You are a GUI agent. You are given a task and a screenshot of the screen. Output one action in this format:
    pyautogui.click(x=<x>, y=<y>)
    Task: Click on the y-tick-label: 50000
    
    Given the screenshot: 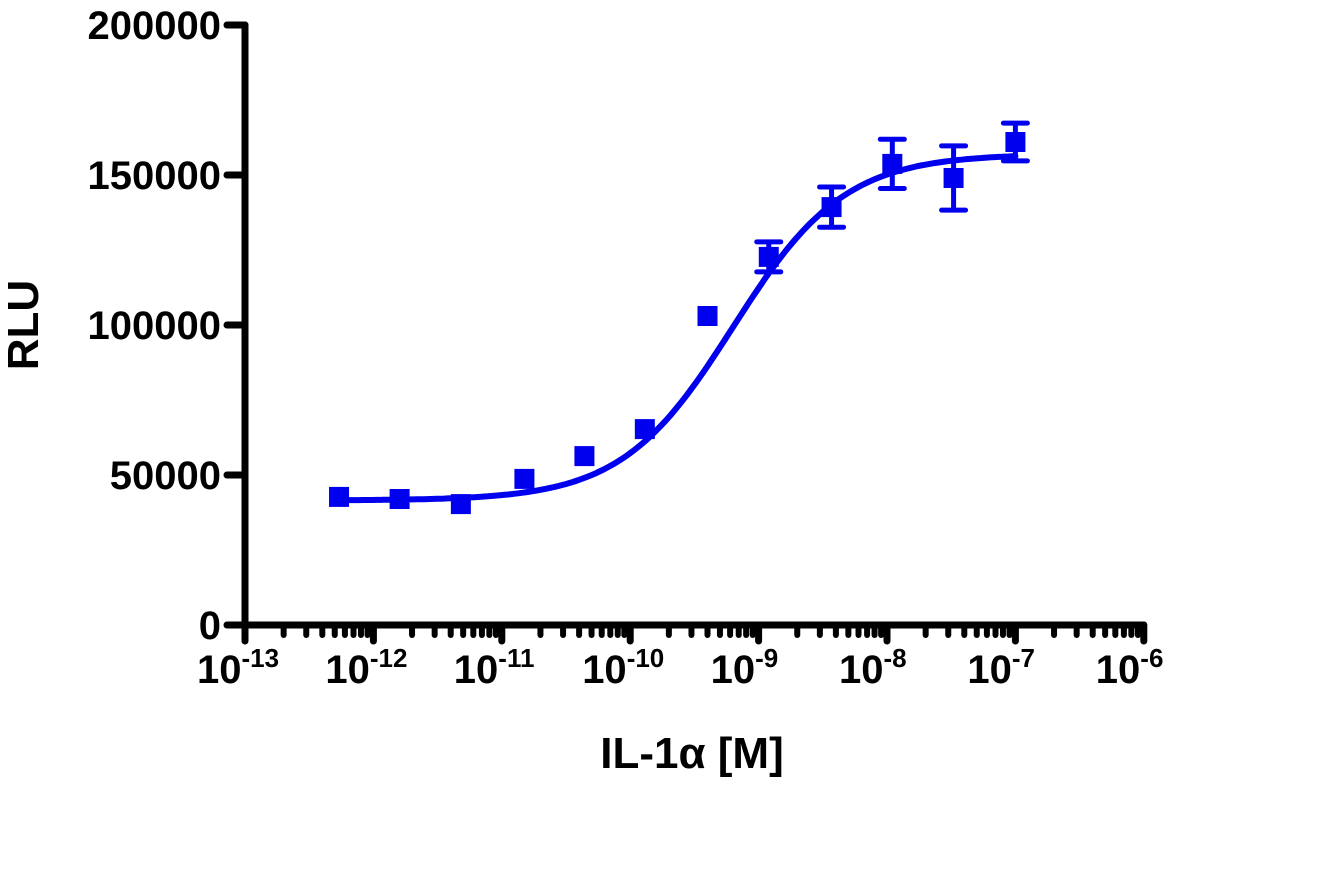 What is the action you would take?
    pyautogui.click(x=165, y=476)
    